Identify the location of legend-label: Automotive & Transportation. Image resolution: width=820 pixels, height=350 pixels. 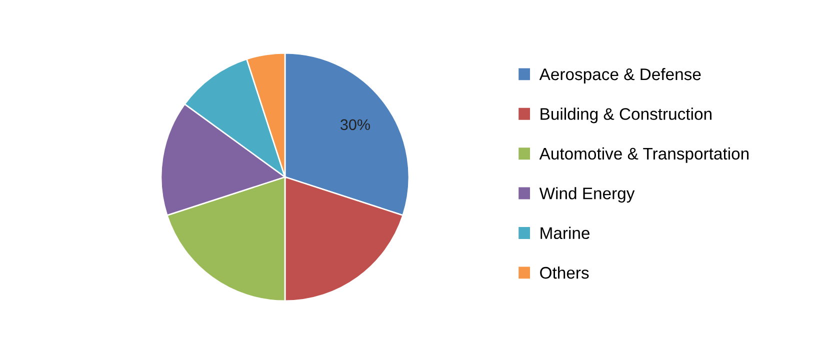
(644, 155).